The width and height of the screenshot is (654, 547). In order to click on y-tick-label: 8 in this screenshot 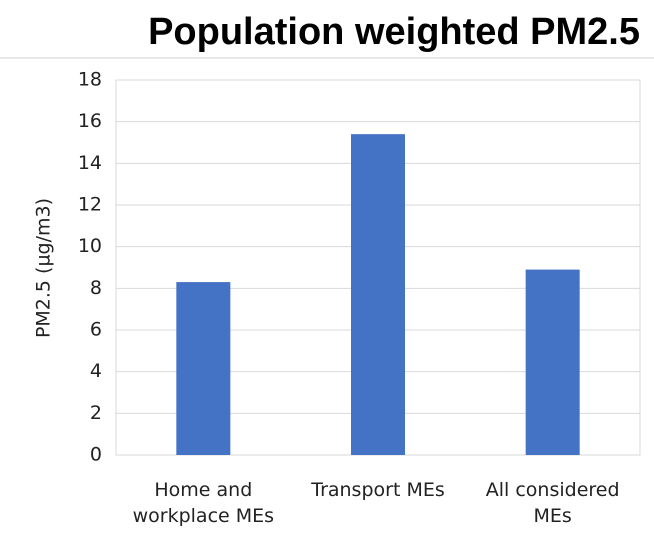, I will do `click(96, 288)`.